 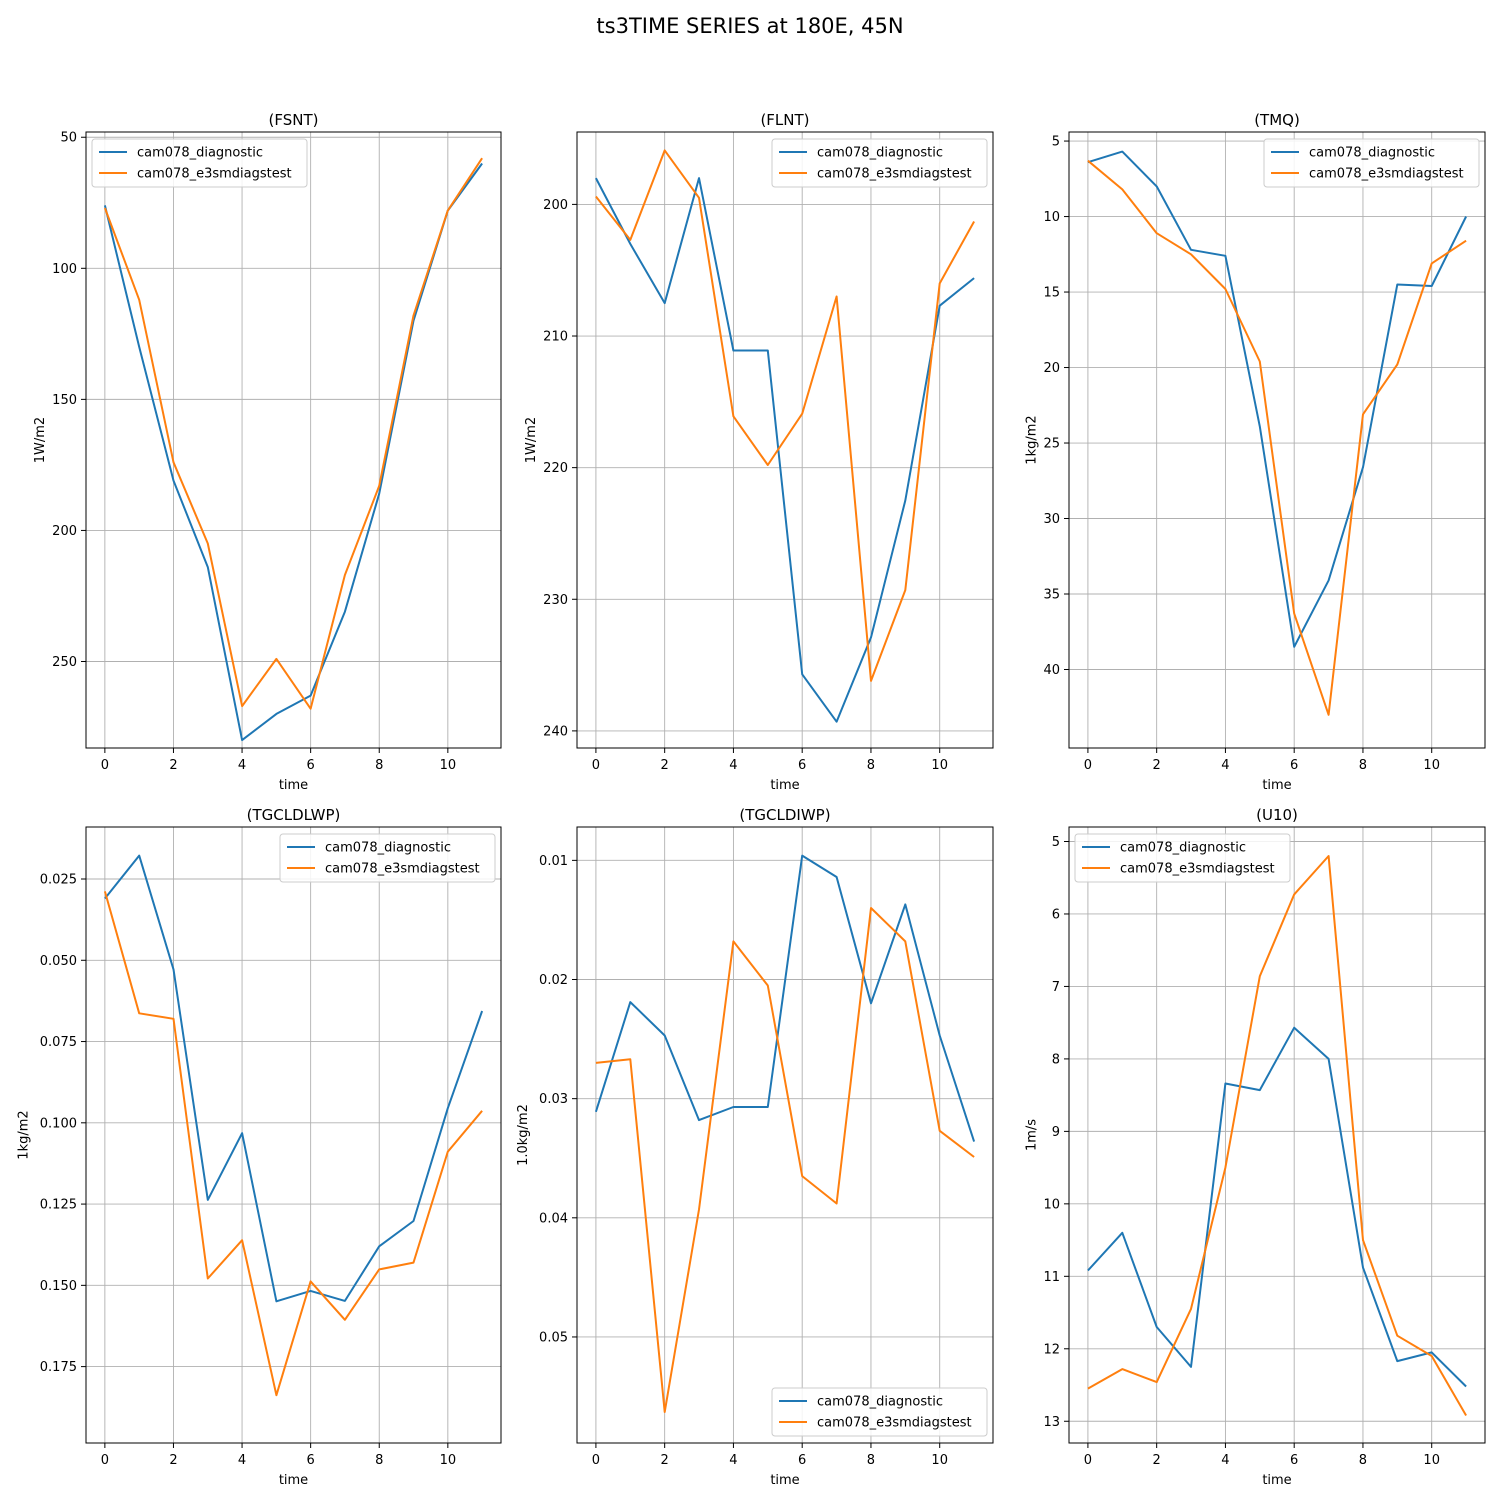 I want to click on y-tick-label: 0.175, so click(x=58, y=1367).